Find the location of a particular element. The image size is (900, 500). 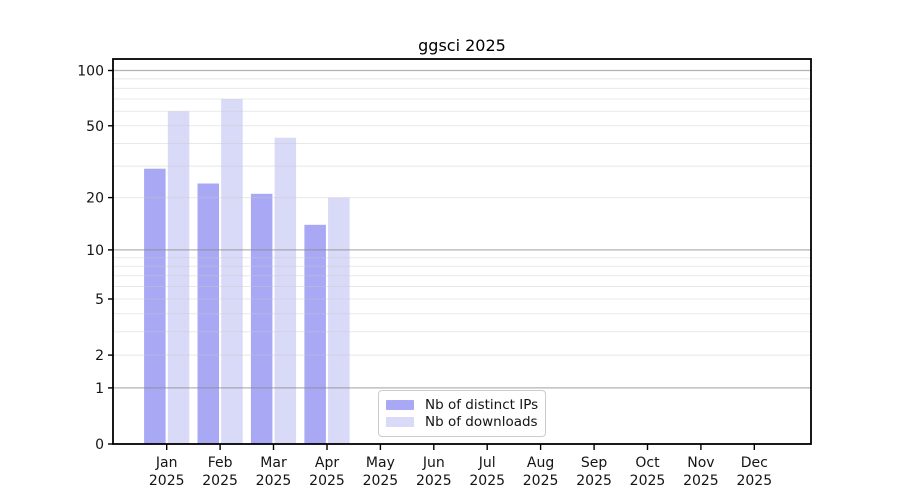

x-tick-label-month: Apr is located at coordinates (327, 463).